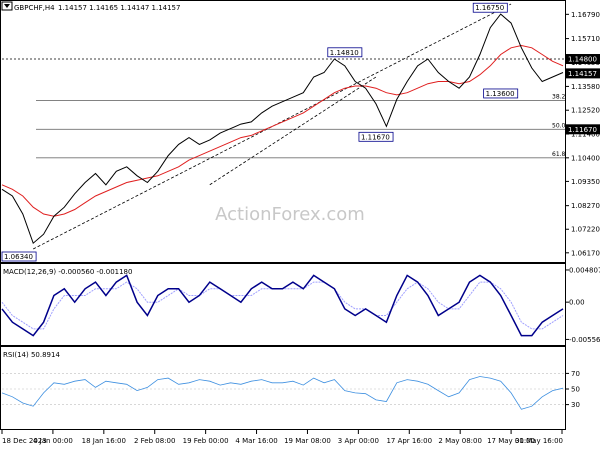  I want to click on axis-highlight-label: 1.11670, so click(582, 130).